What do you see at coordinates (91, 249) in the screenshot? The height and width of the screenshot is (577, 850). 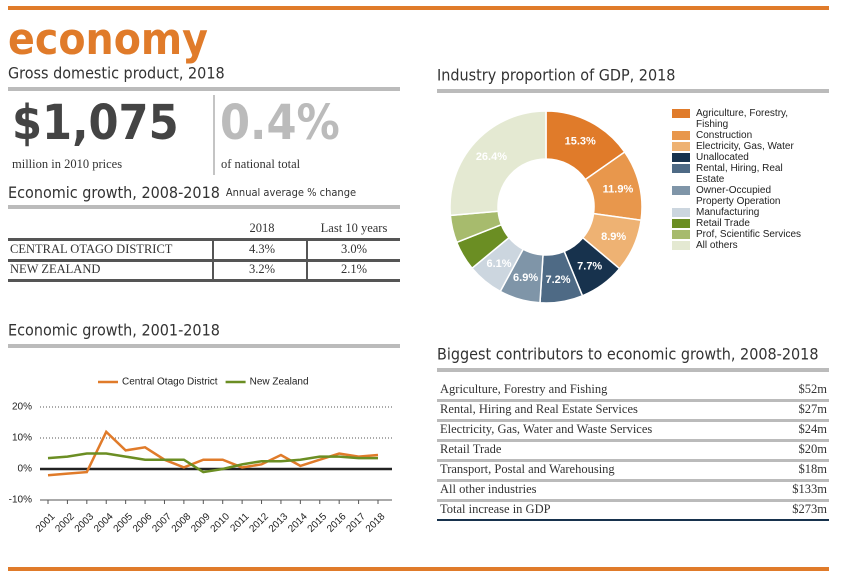 I see `row-label: CENTRAL OTAGO DISTRICT` at bounding box center [91, 249].